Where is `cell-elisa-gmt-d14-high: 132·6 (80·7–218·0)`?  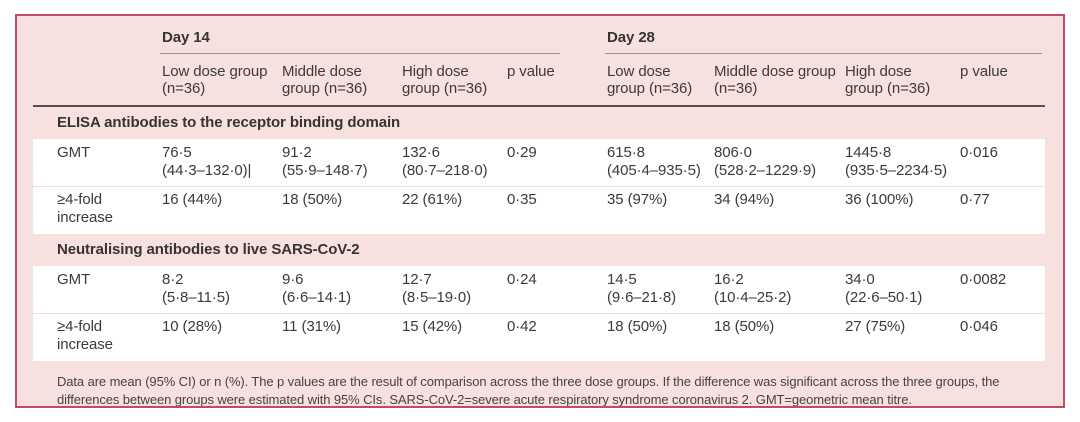
cell-elisa-gmt-d14-high: 132·6 (80·7–218·0) is located at coordinates (452, 163).